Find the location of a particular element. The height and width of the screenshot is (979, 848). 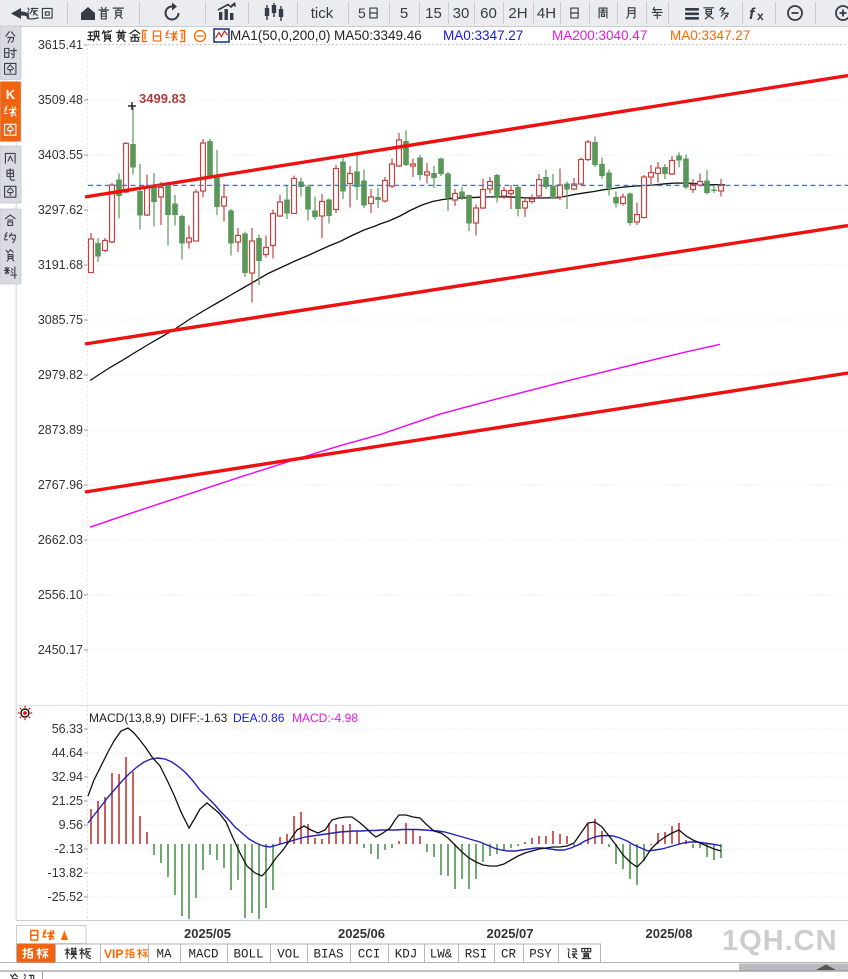

svg-text: x is located at coordinates (760, 16).